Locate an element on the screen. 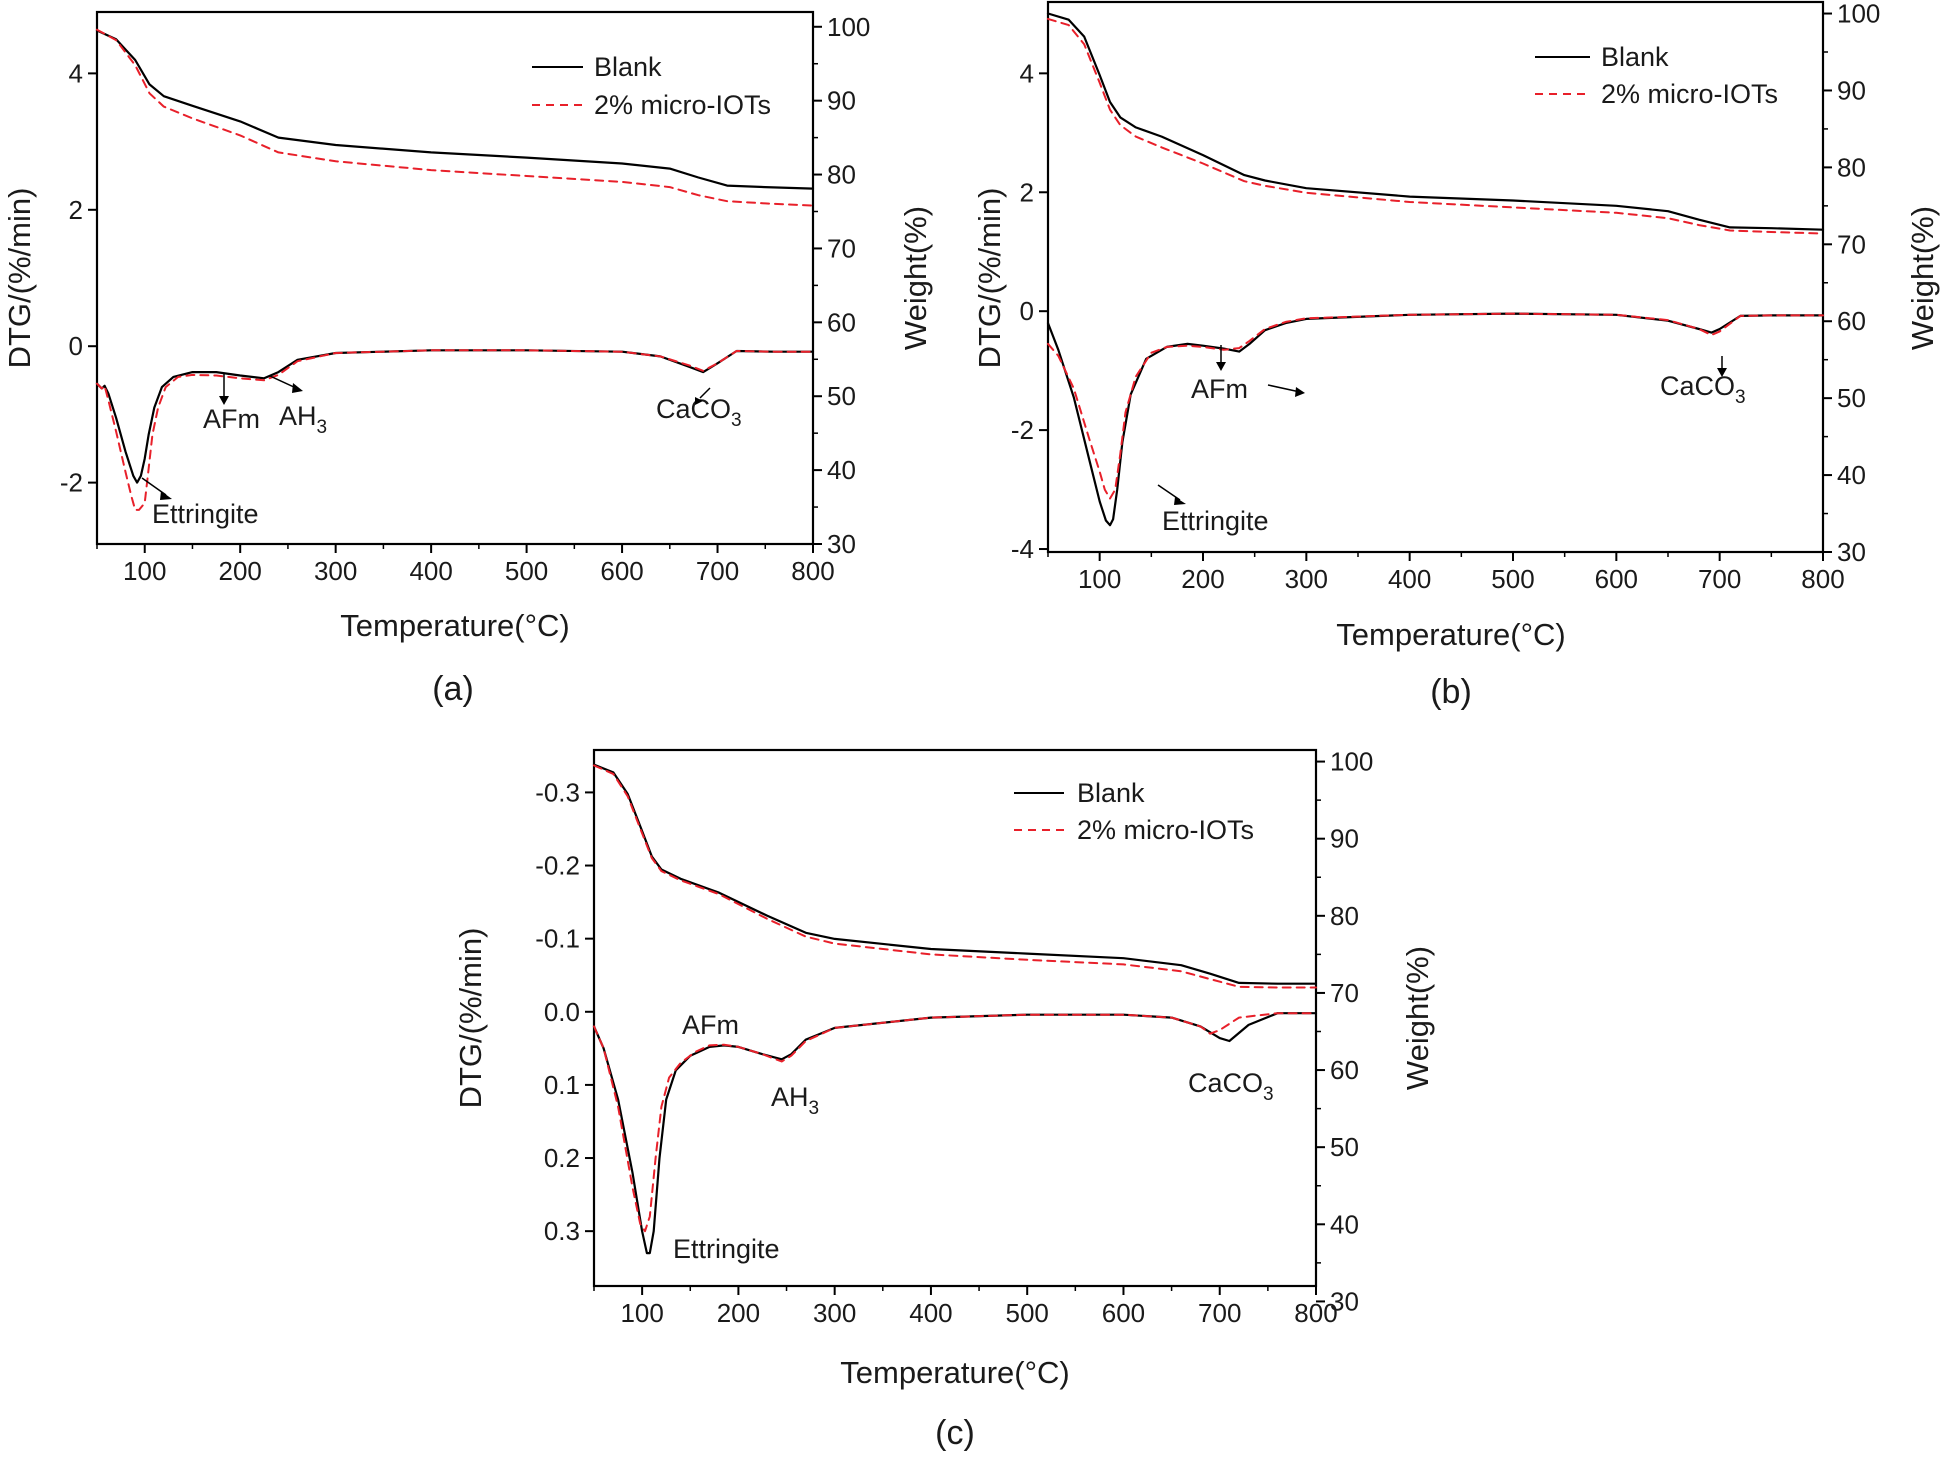  dtg-line-blank is located at coordinates (455, 416).